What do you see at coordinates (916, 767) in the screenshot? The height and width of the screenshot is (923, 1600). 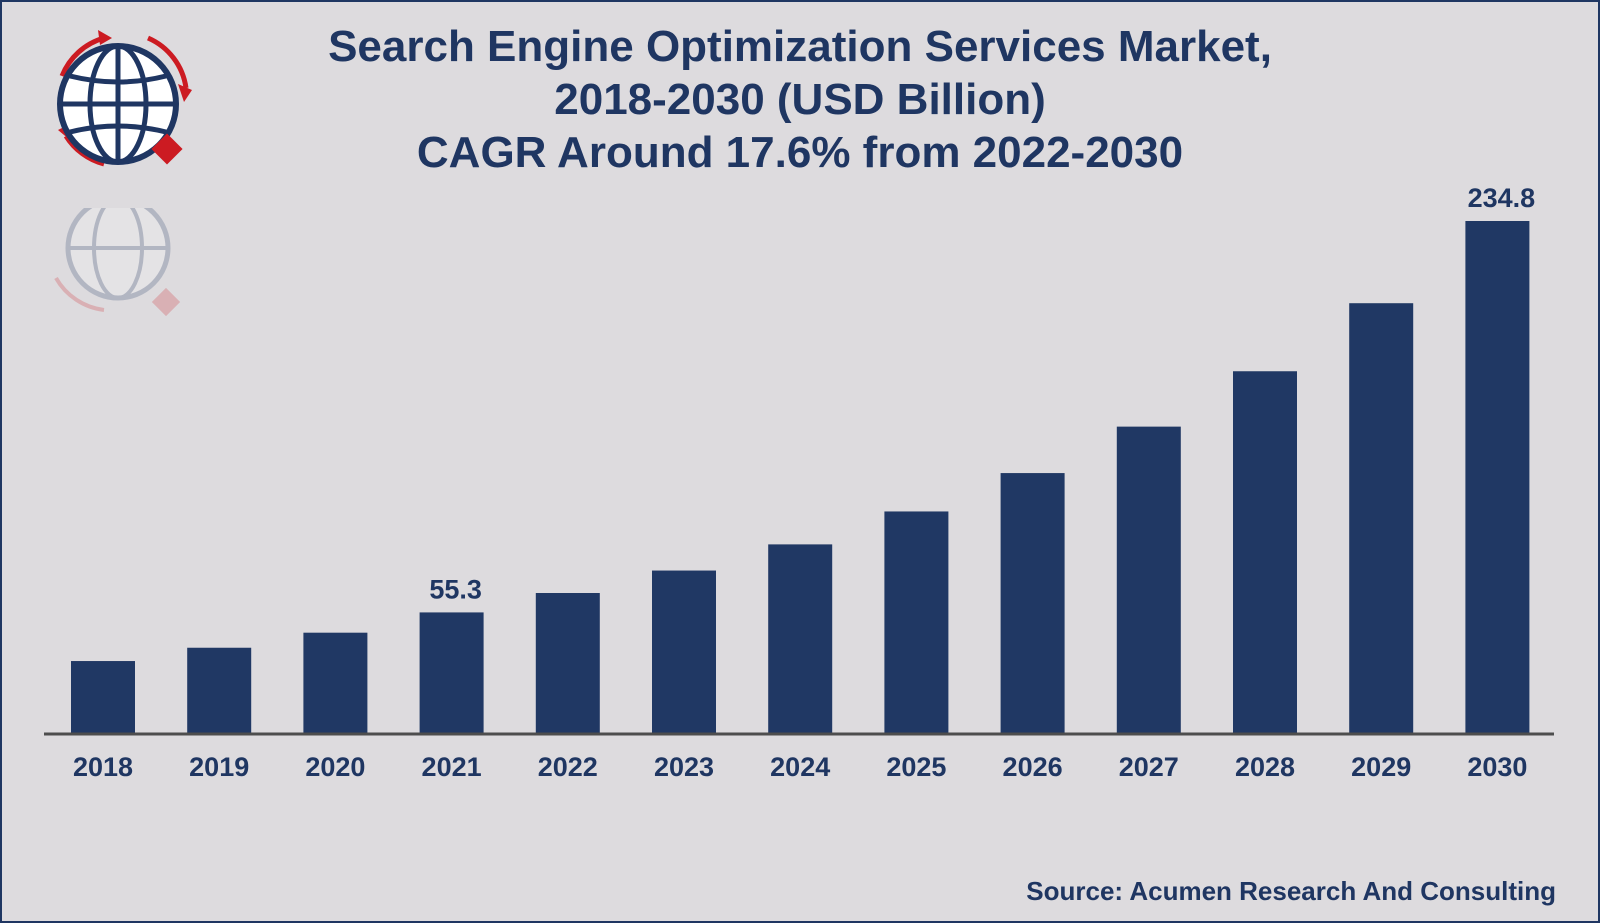 I see `x-tick-label-2025: 2025` at bounding box center [916, 767].